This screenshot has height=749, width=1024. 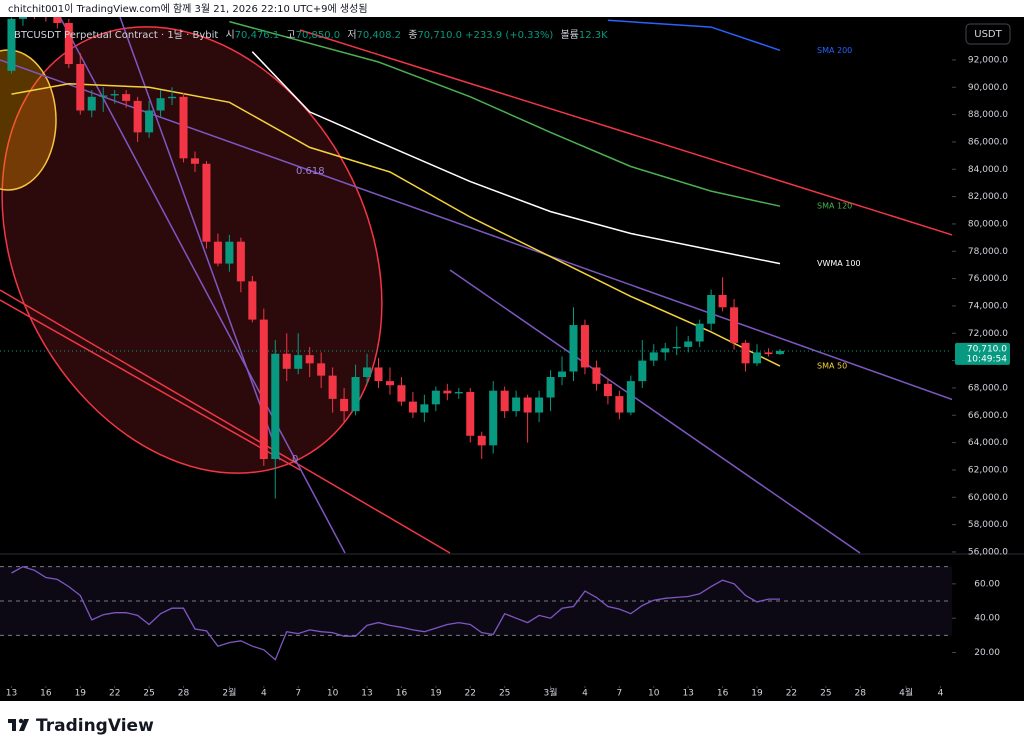 I want to click on y-tick-label: 58,000.0, so click(x=988, y=525).